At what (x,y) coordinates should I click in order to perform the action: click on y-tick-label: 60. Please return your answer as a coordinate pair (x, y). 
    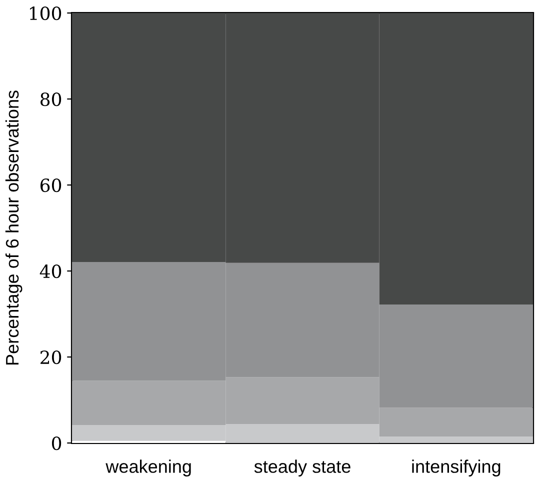
    Looking at the image, I should click on (51, 185).